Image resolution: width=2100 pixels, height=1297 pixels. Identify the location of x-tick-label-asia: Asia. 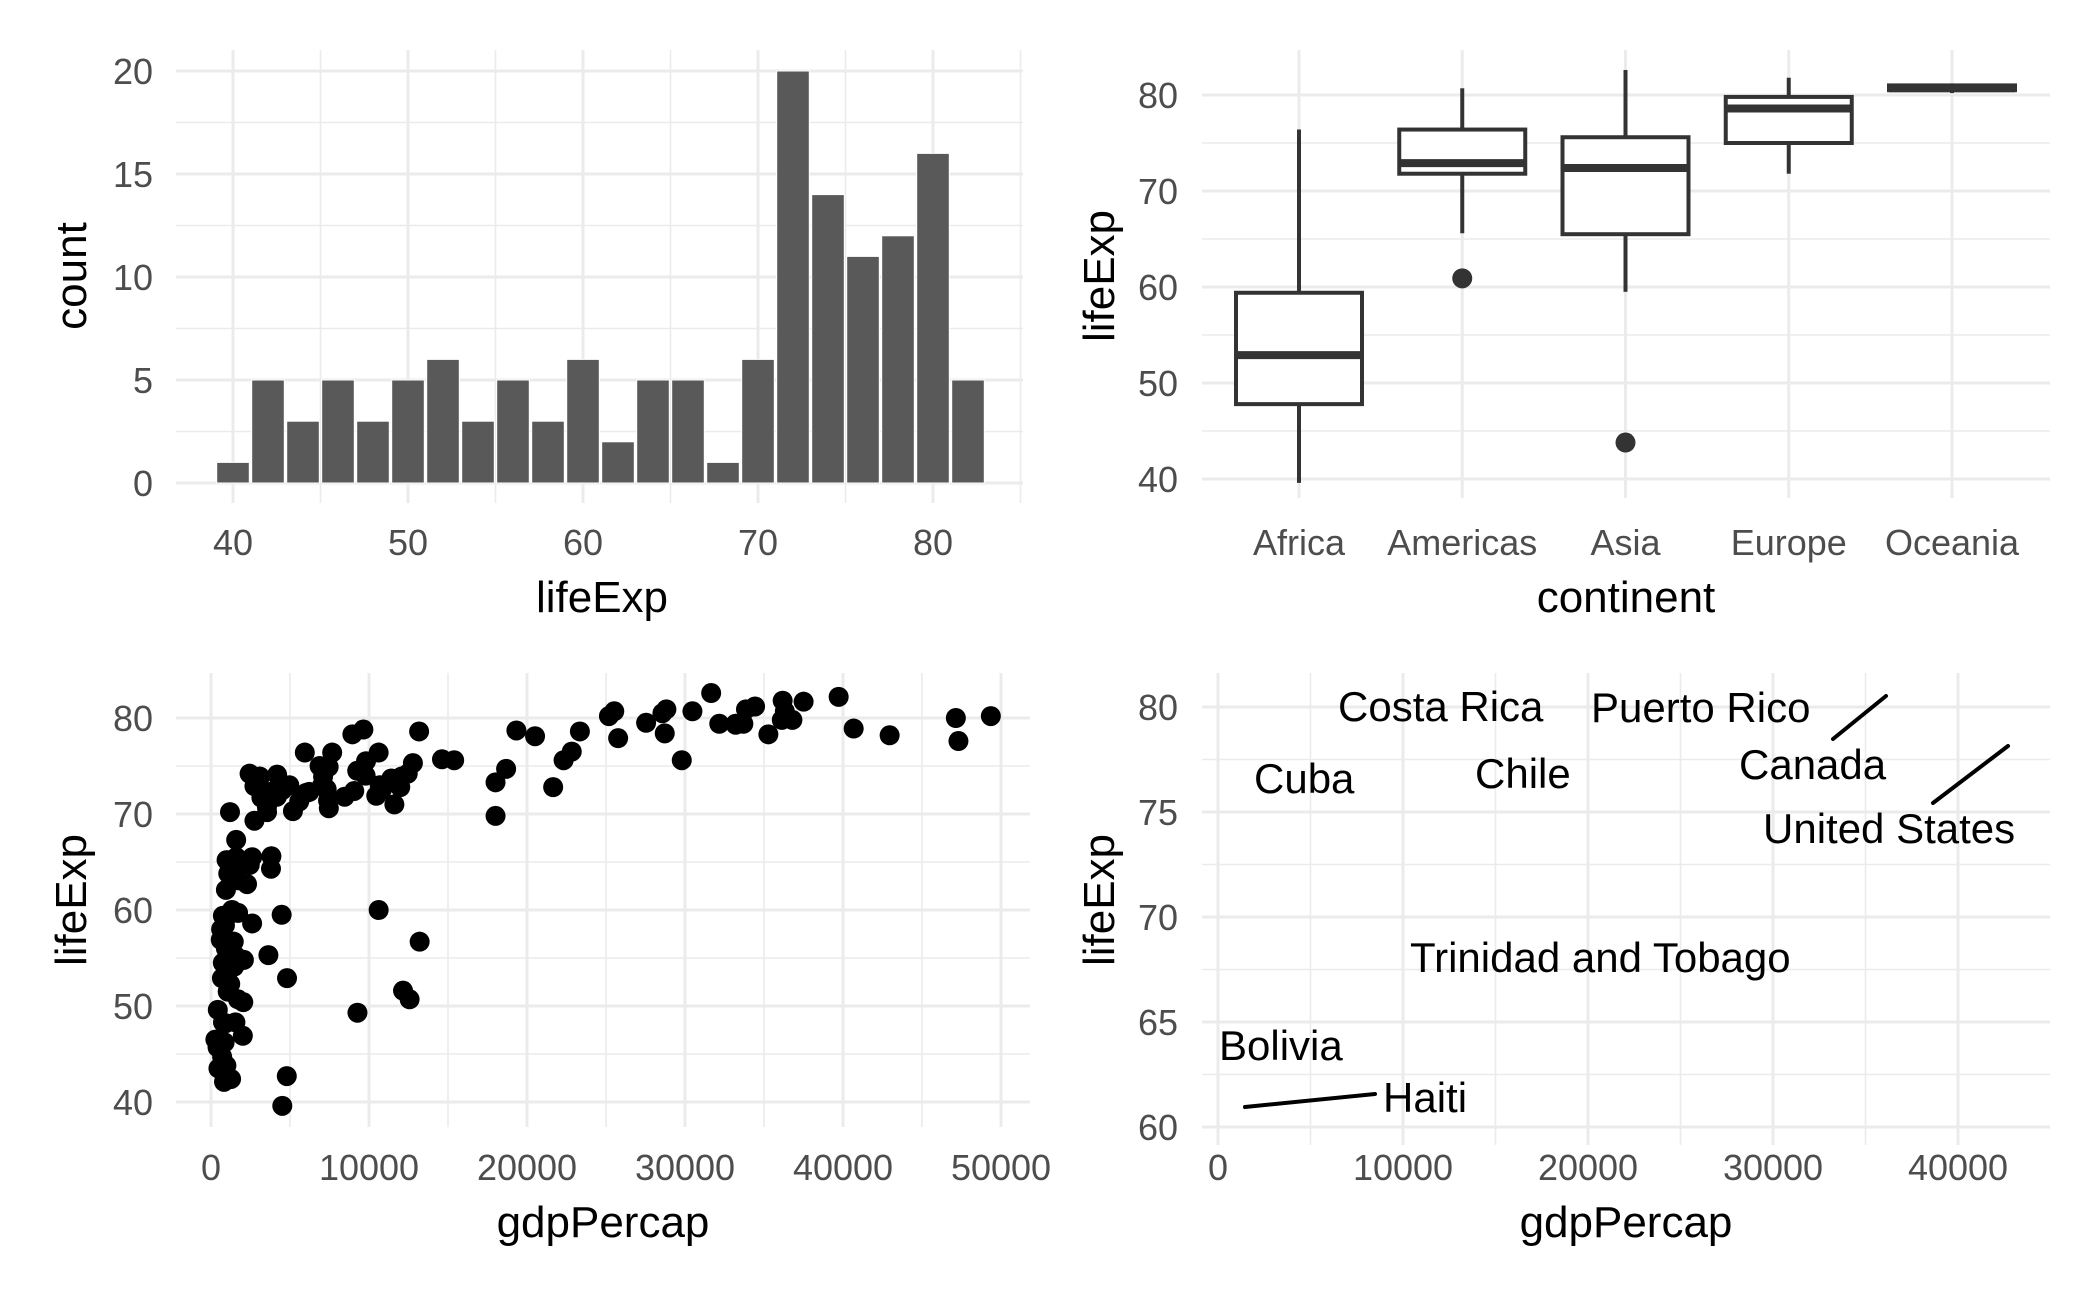
(1625, 542).